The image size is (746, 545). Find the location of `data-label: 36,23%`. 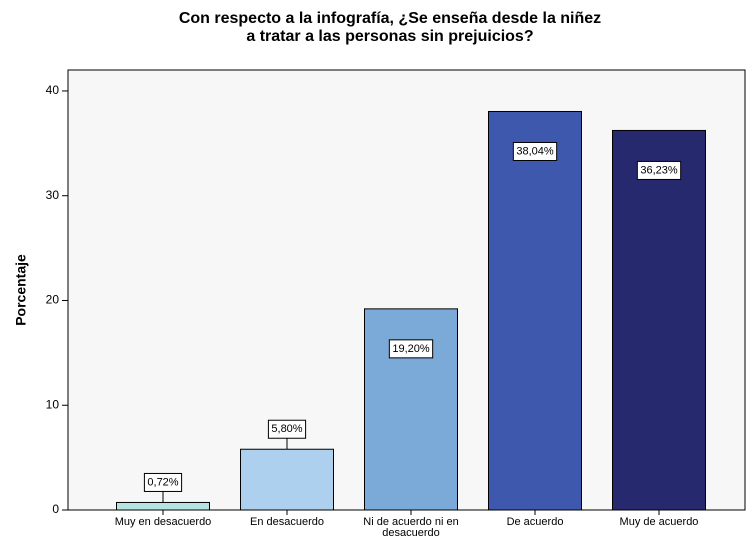

data-label: 36,23% is located at coordinates (659, 170).